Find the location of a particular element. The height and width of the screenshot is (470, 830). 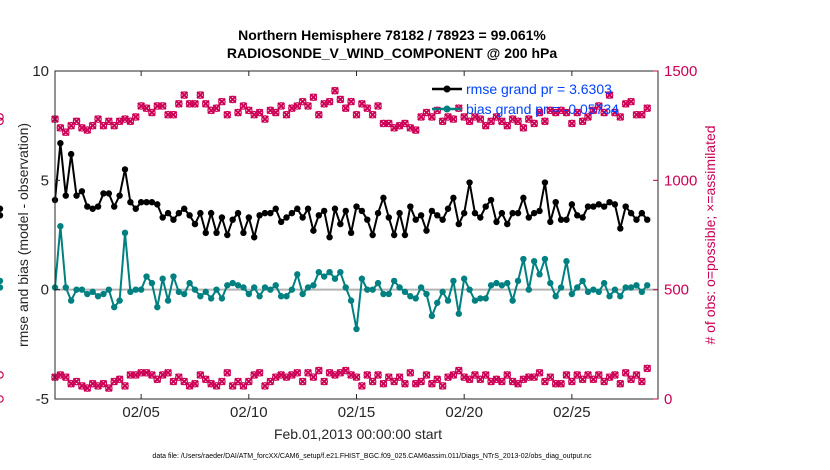

legend-rmse-marker is located at coordinates (447, 89).